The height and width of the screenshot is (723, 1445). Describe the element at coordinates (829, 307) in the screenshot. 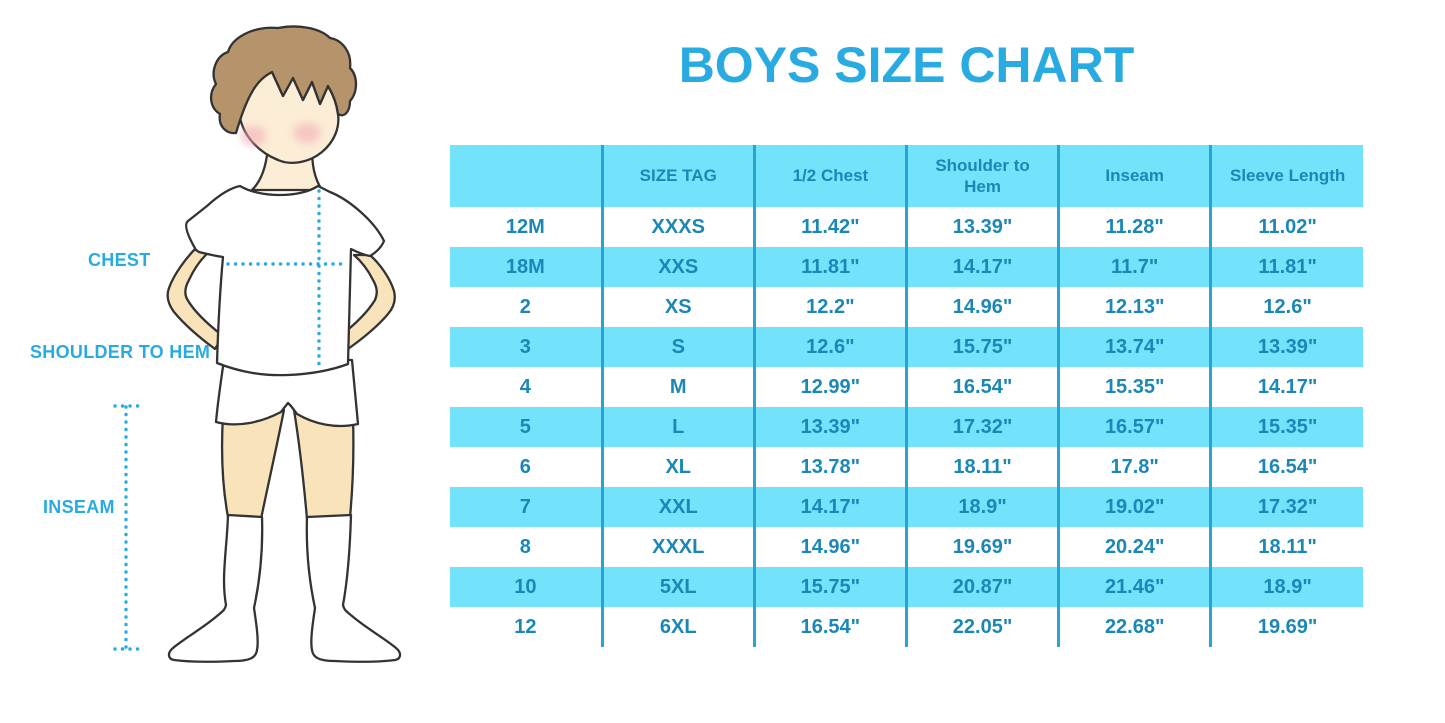

I see `table-cell: 12.2"` at that location.